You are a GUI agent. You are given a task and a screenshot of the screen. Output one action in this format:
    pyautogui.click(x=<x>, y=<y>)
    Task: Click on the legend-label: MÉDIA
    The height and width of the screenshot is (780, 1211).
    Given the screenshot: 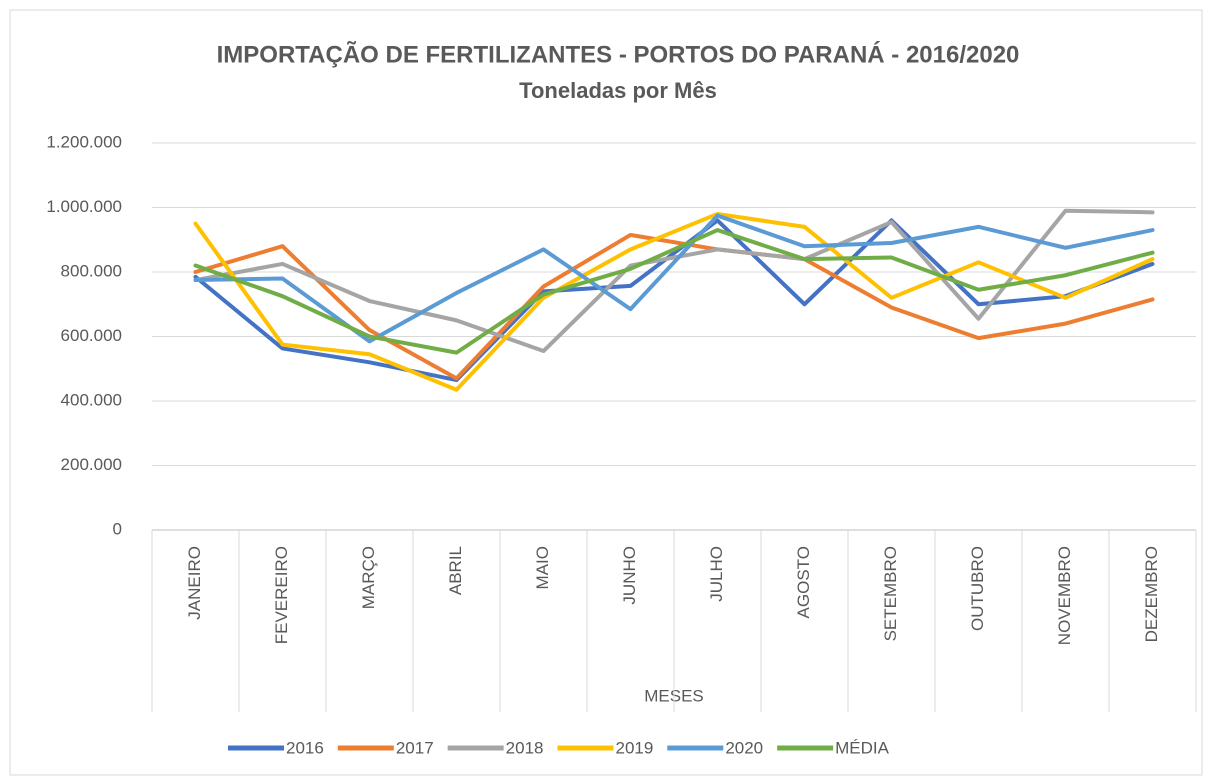 What is the action you would take?
    pyautogui.click(x=862, y=747)
    